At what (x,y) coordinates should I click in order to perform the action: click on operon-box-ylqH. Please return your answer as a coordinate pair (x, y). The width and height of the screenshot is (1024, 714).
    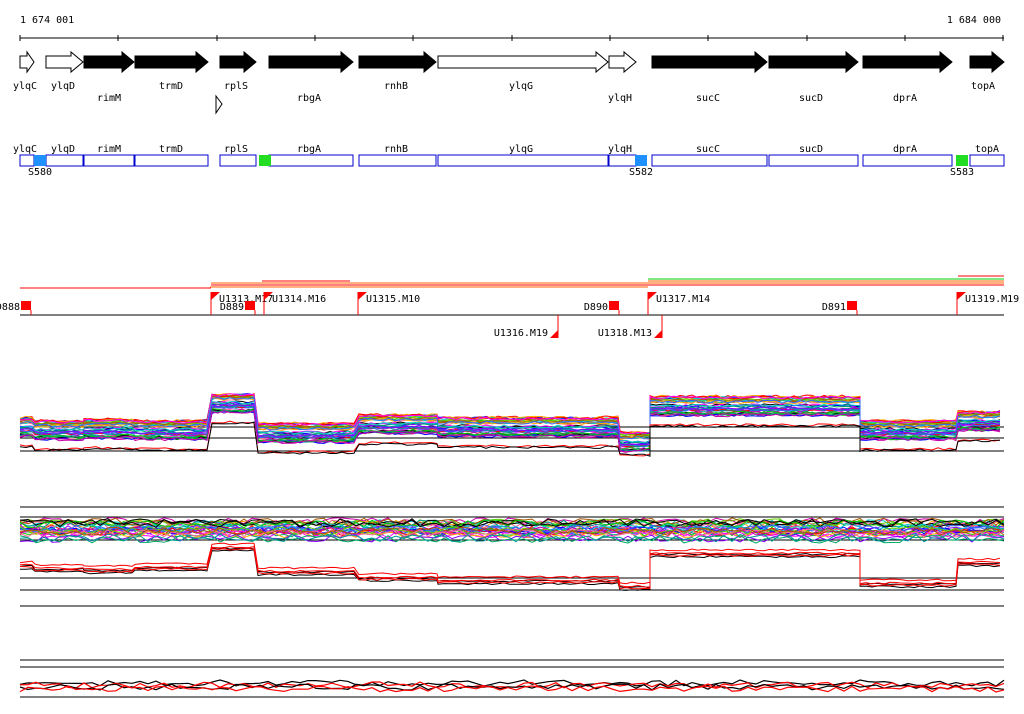
    Looking at the image, I should click on (622, 160).